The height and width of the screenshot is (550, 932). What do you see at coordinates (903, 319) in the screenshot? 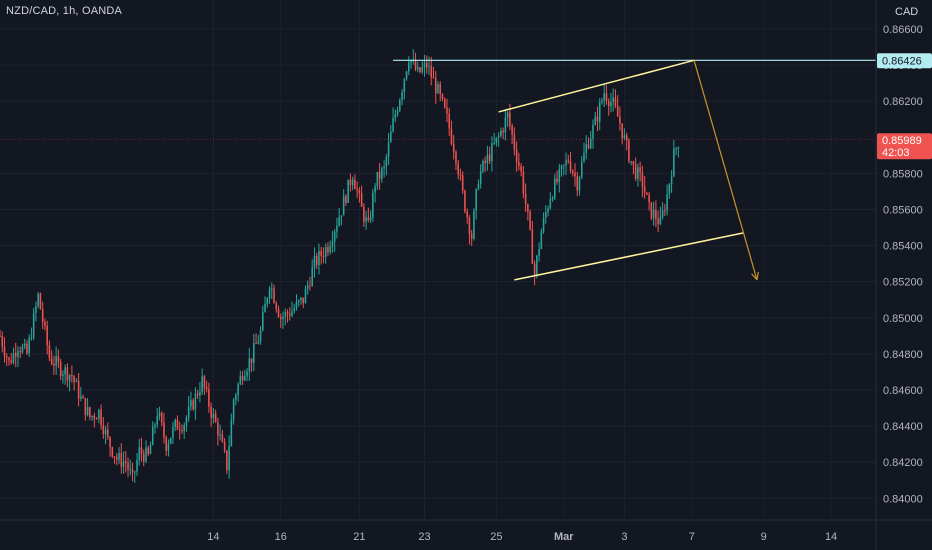
I see `price-tick-label: 0.85000` at bounding box center [903, 319].